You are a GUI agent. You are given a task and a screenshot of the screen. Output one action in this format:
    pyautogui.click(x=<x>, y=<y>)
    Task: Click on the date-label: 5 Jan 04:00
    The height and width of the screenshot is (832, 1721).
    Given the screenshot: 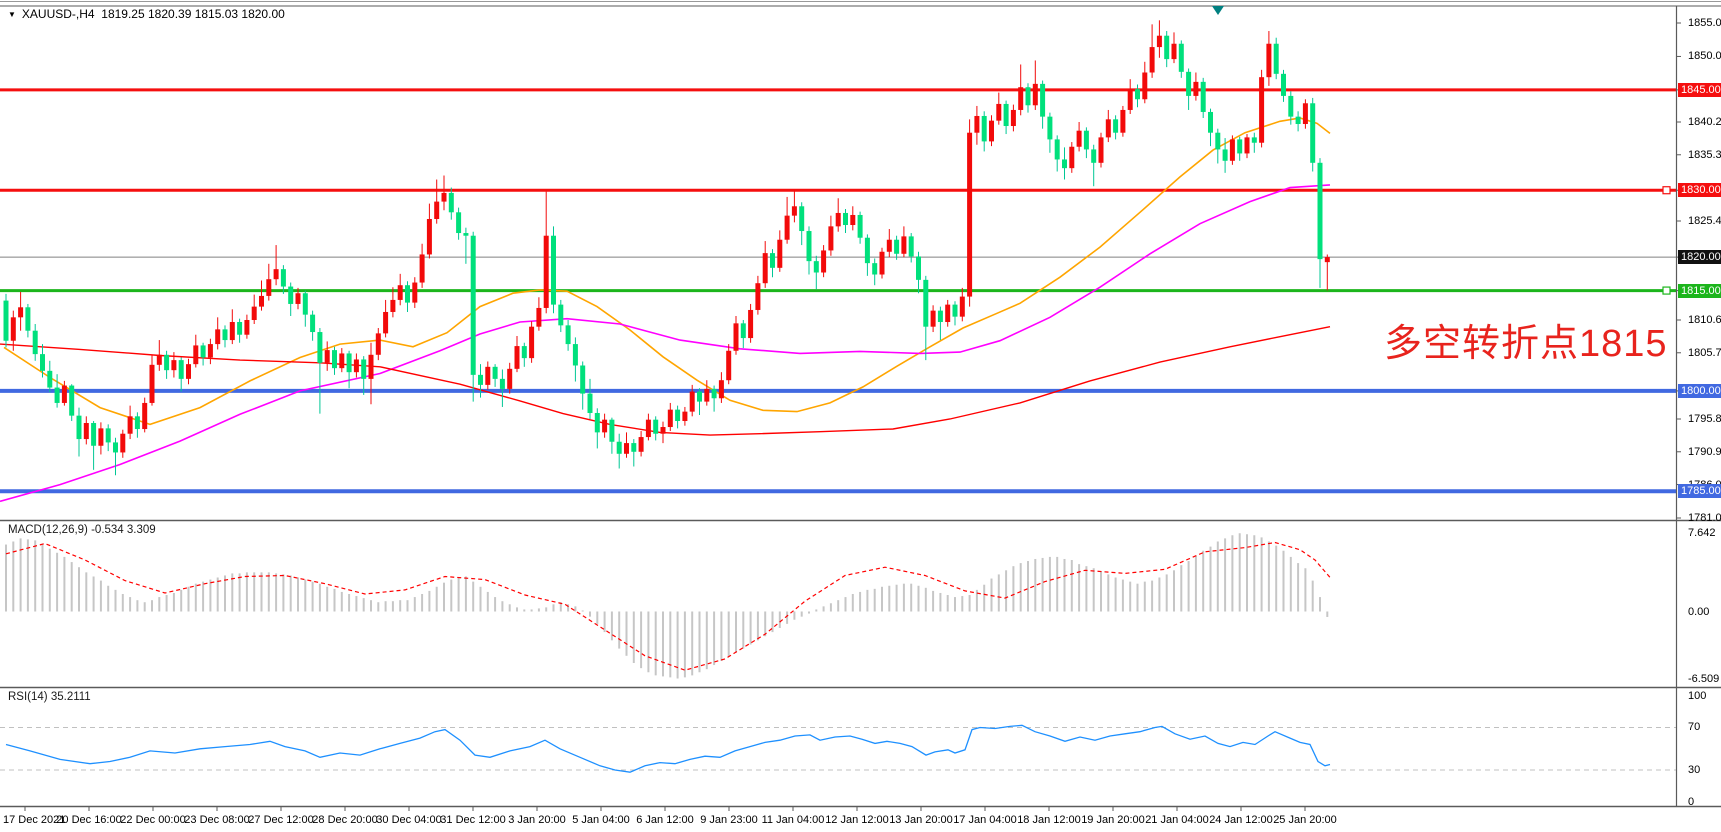 What is the action you would take?
    pyautogui.click(x=601, y=820)
    